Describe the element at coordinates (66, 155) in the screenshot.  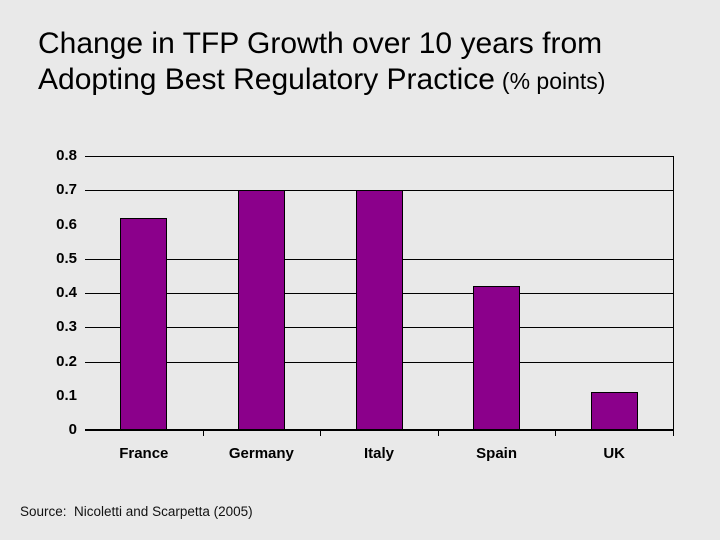
I see `y-axis-label-0.8: 0.8` at that location.